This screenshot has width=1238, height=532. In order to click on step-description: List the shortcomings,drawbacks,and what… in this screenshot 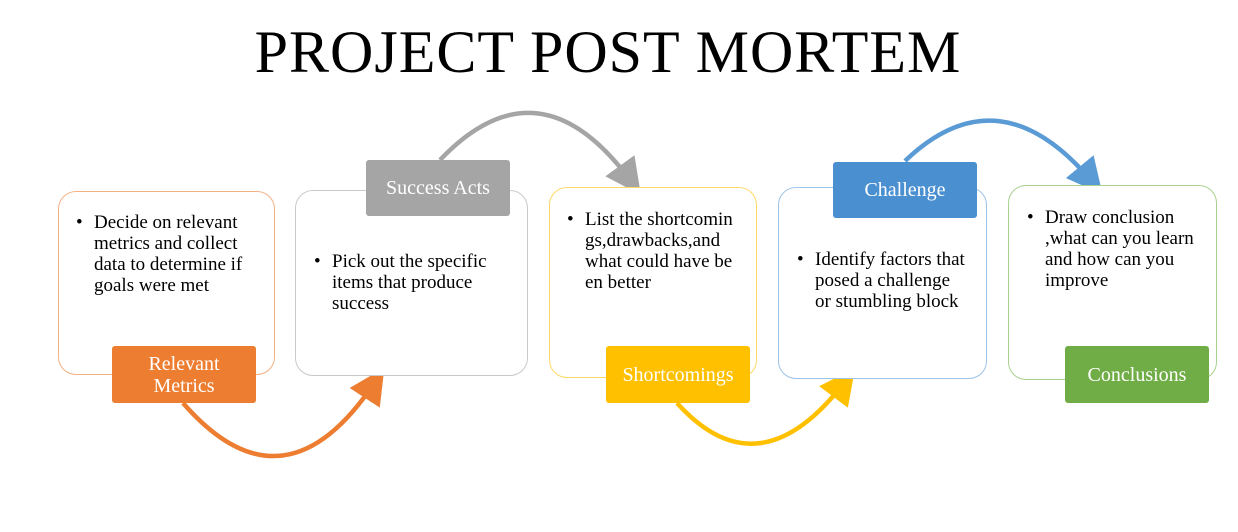, I will do `click(659, 251)`.